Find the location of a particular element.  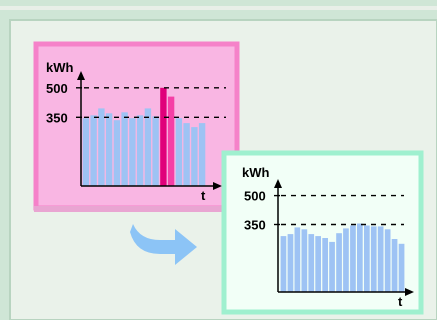

process-arrow-icon is located at coordinates (163, 244).